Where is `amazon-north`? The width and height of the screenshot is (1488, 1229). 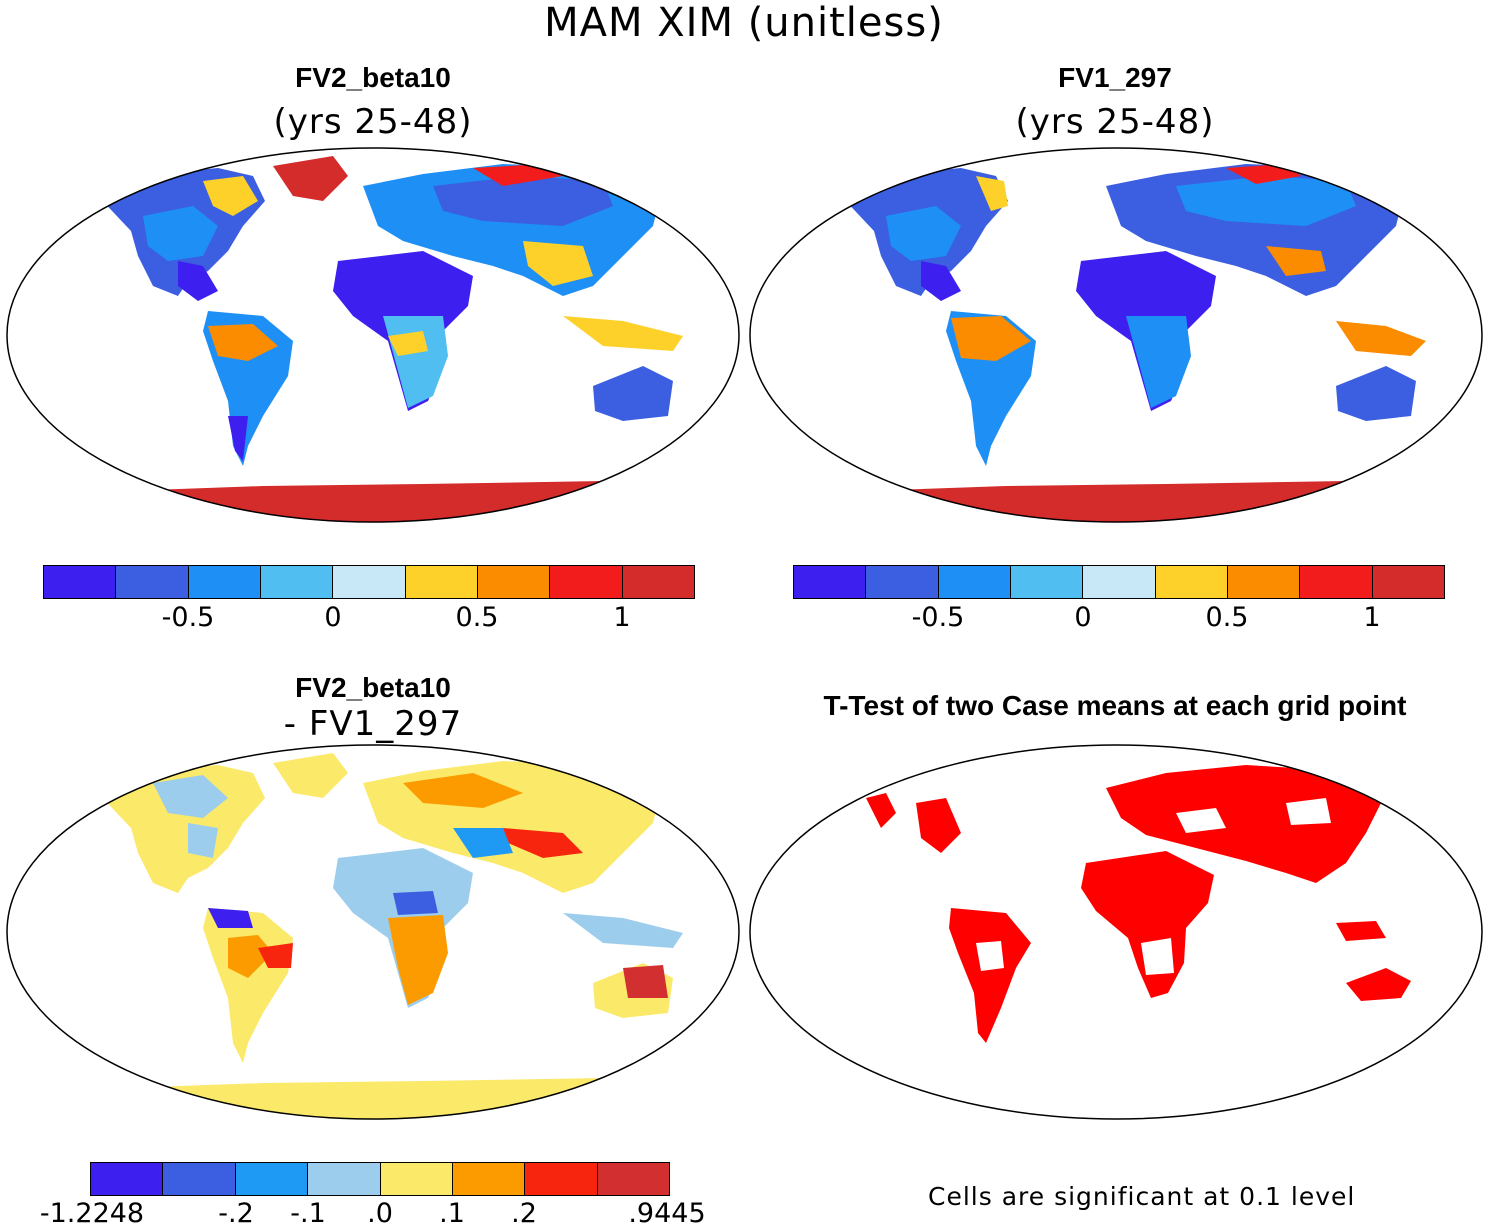 amazon-north is located at coordinates (230, 918).